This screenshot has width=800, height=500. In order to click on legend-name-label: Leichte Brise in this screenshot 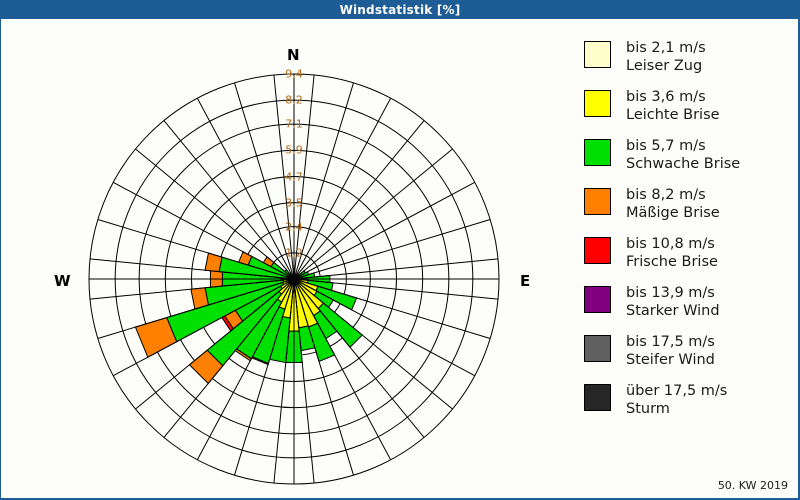, I will do `click(673, 115)`.